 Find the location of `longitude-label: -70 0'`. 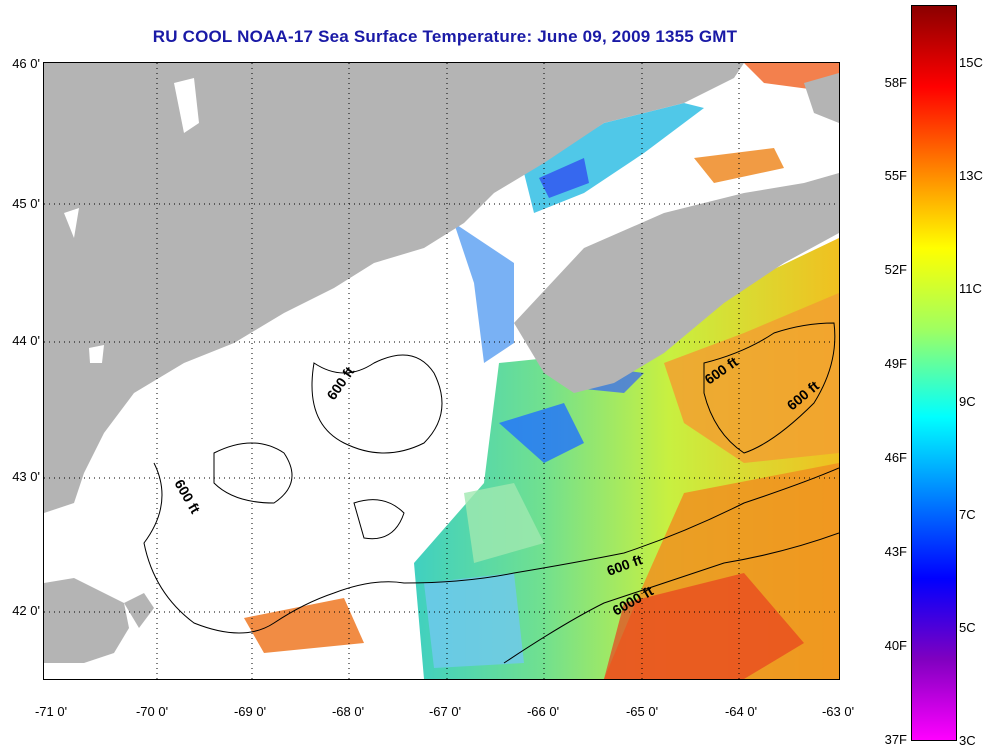

longitude-label: -70 0' is located at coordinates (152, 711).